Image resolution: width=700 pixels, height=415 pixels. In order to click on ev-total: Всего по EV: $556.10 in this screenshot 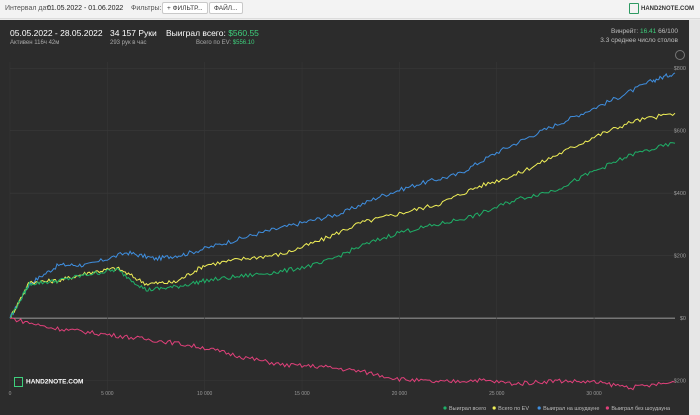, I will do `click(225, 43)`.